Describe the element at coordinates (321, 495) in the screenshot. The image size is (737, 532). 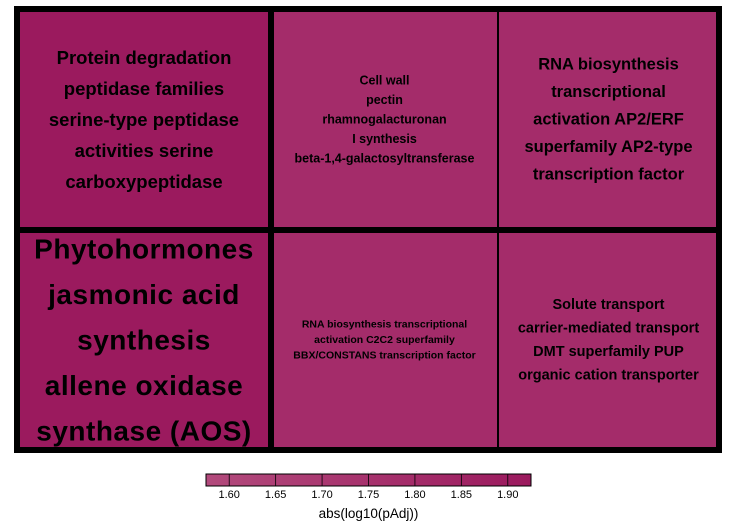
I see `legend-tick-label: 1.70` at that location.